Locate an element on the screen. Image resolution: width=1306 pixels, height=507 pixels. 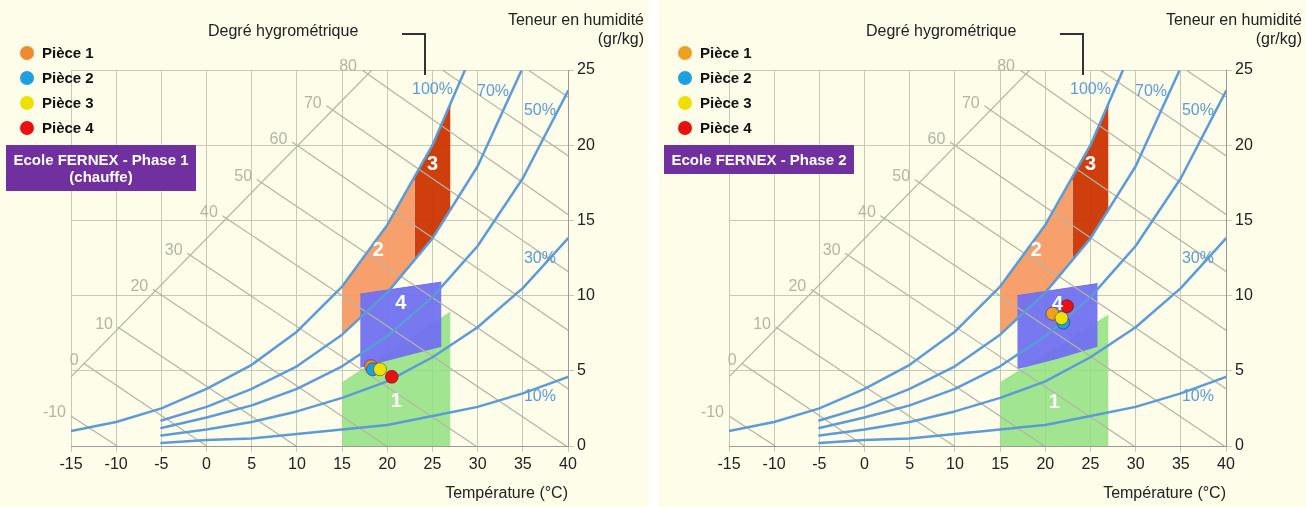
text: Ecole FERNEX - Phase 1 (chauffe) is located at coordinates (101, 168).